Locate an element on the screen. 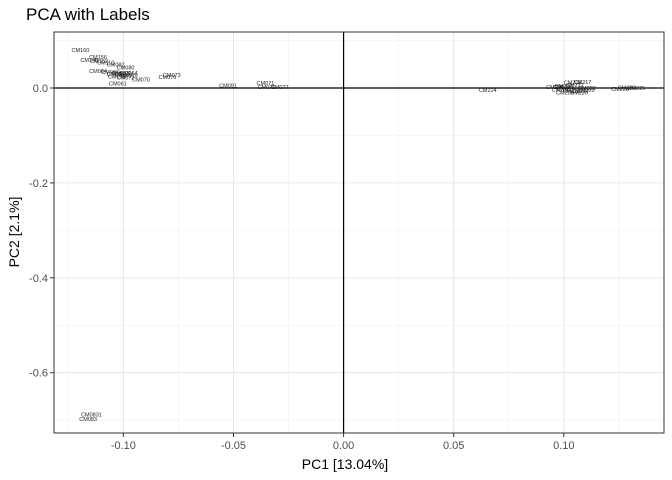 The height and width of the screenshot is (480, 672). point-label: CM079 is located at coordinates (129, 77).